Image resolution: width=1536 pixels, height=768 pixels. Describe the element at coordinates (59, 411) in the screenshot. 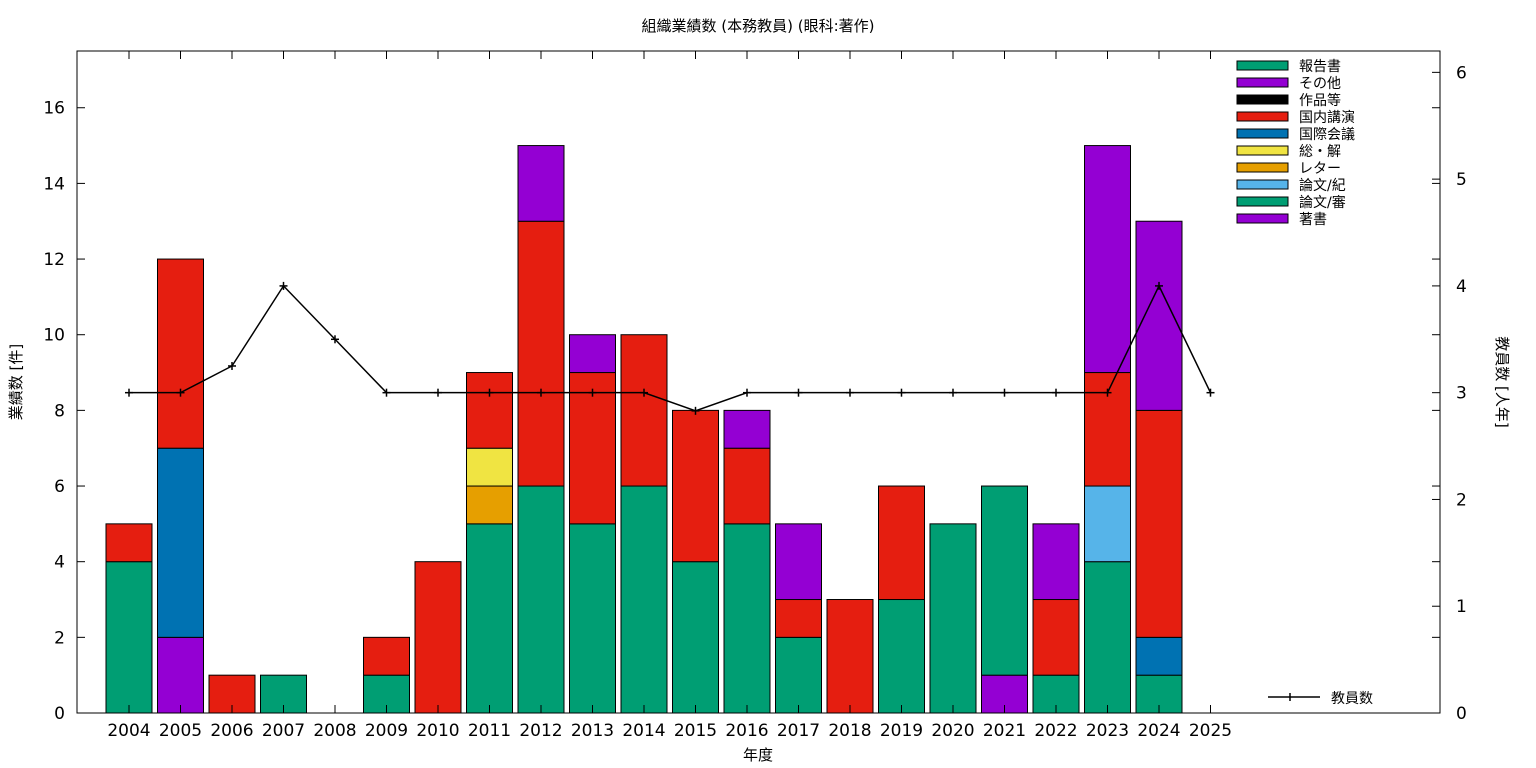

I see `y-tick-label-8: 8` at that location.